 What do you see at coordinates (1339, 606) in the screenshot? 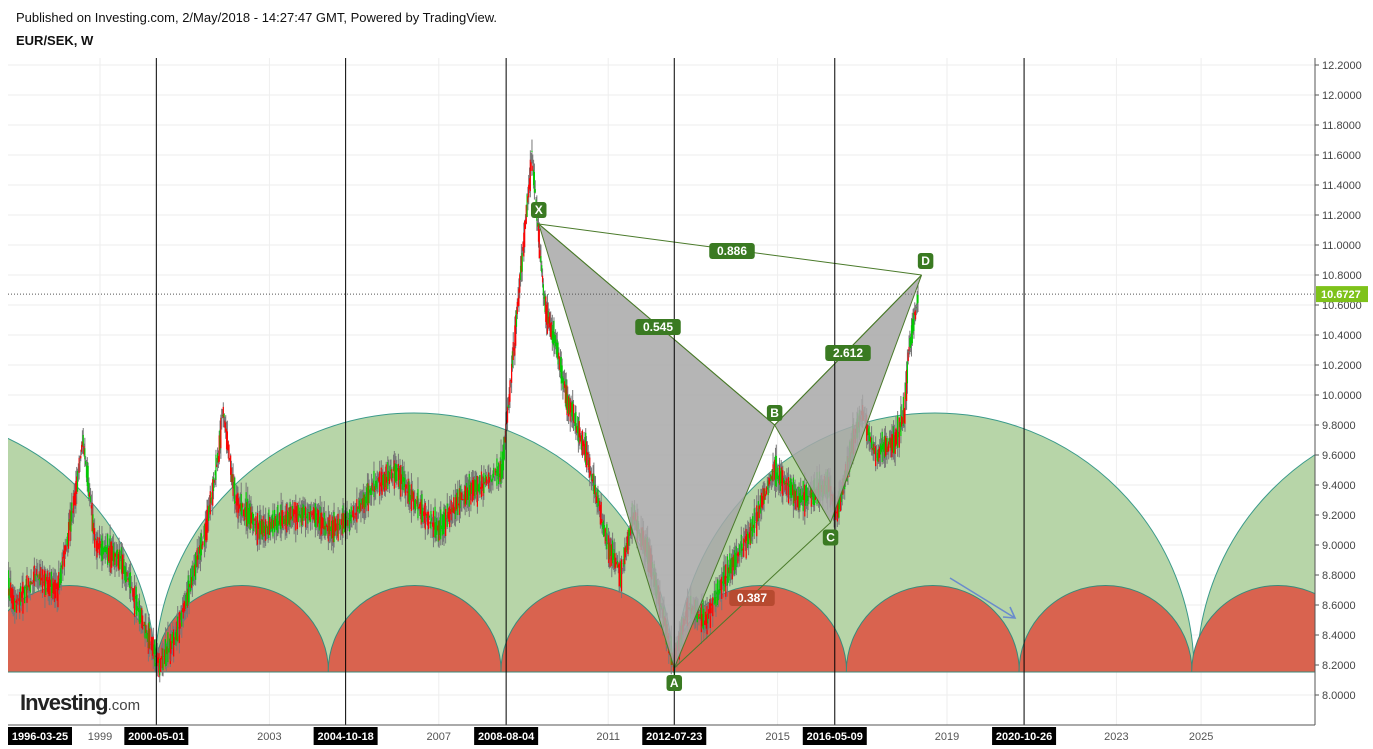
I see `price-tick-label: 8.6000` at bounding box center [1339, 606].